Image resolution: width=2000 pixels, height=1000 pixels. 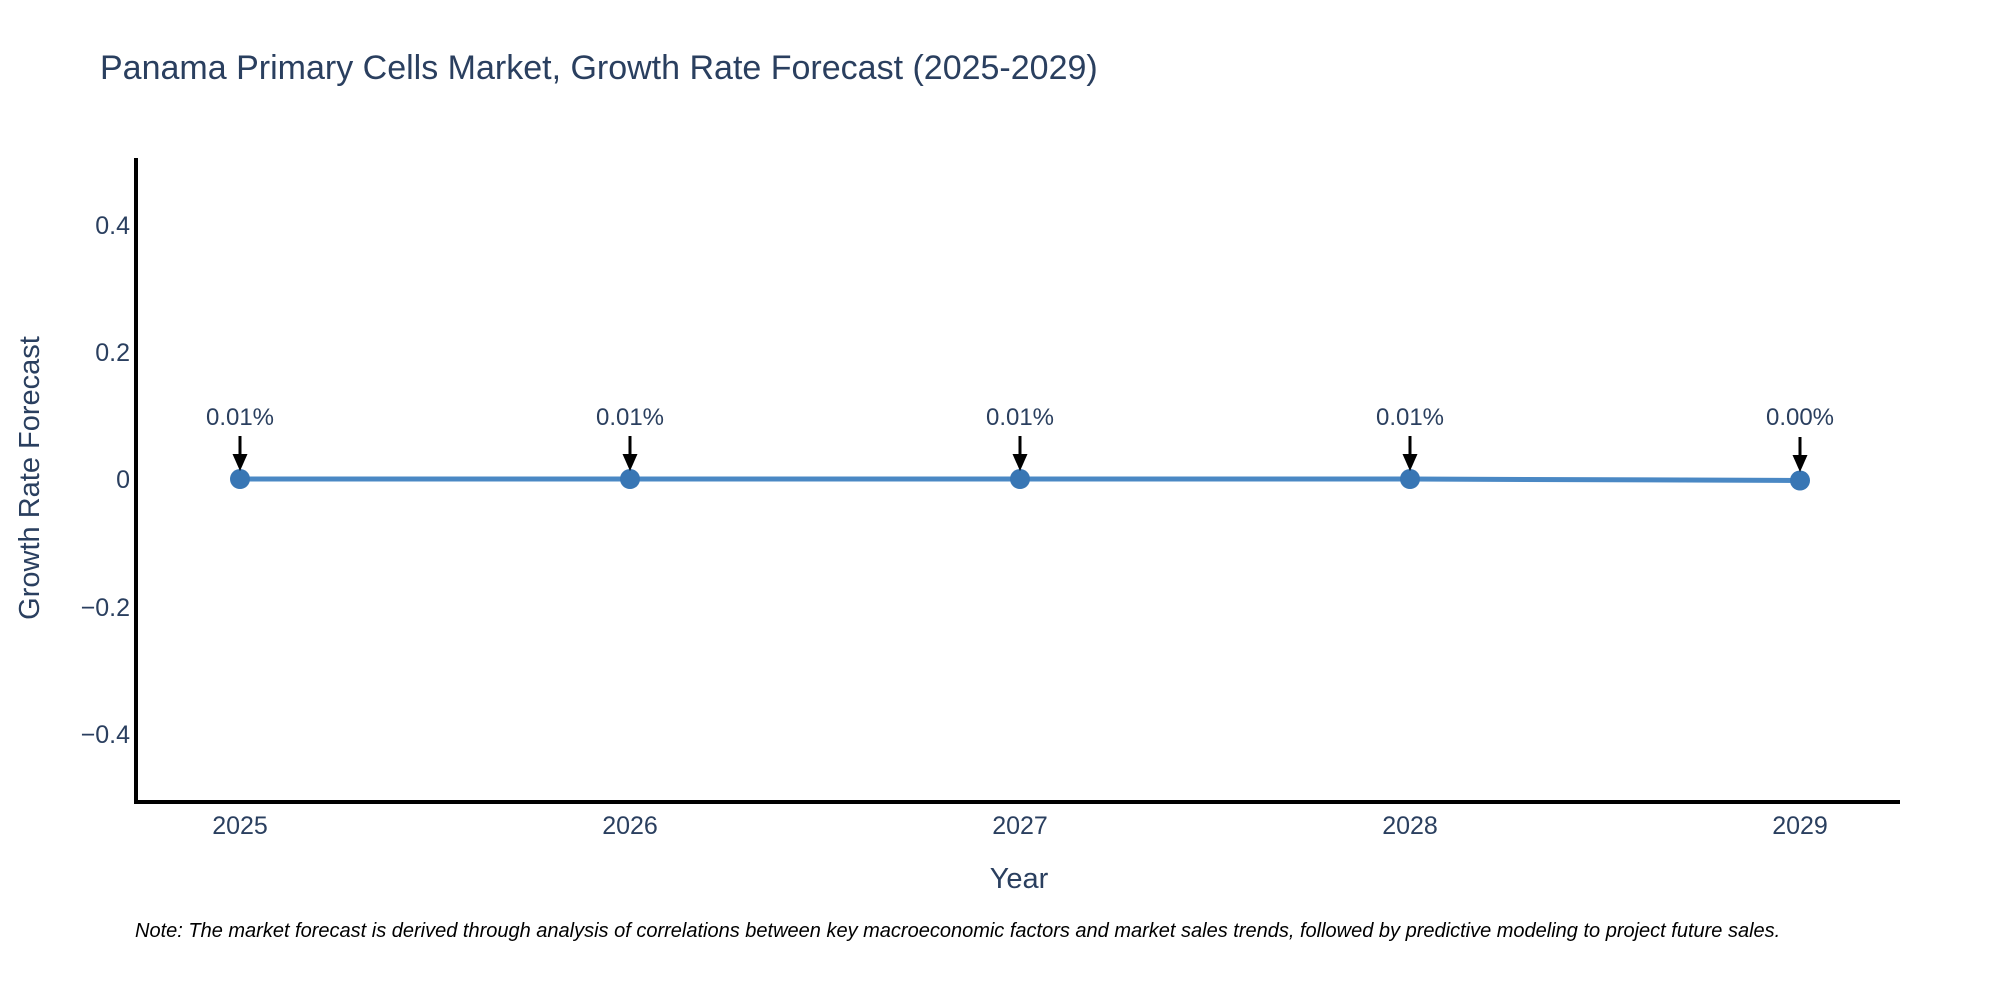 What do you see at coordinates (123, 480) in the screenshot?
I see `y-tick-label: 0` at bounding box center [123, 480].